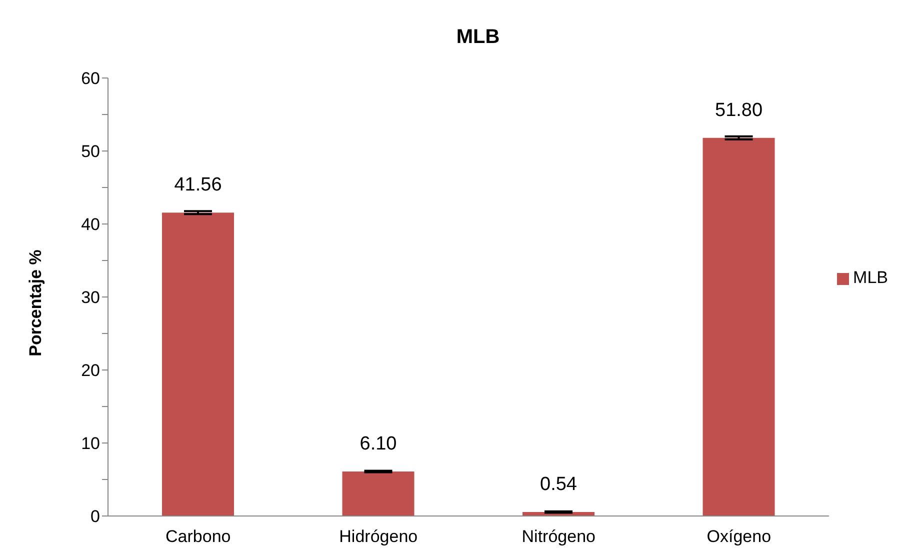  I want to click on x-tick-label: Oxígeno, so click(739, 536).